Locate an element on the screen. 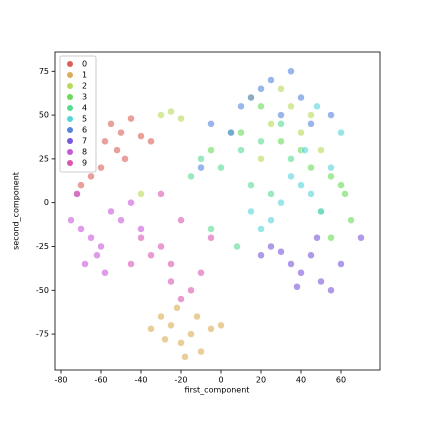 The image size is (423, 427). y-axis-label: second_component is located at coordinates (16, 211).